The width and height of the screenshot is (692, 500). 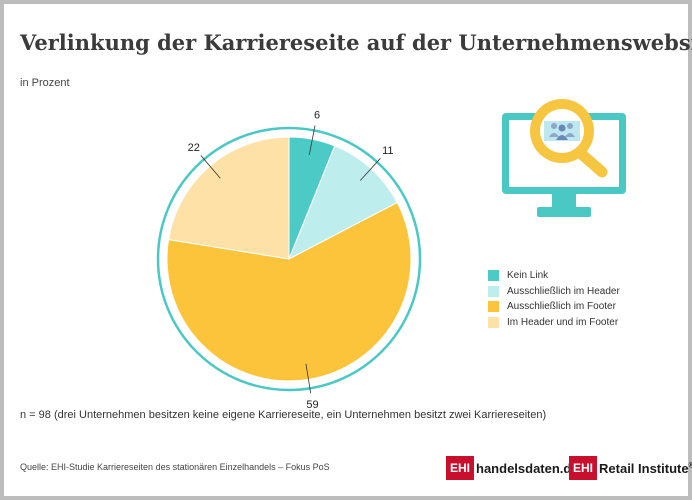 What do you see at coordinates (564, 212) in the screenshot?
I see `monitor-stand` at bounding box center [564, 212].